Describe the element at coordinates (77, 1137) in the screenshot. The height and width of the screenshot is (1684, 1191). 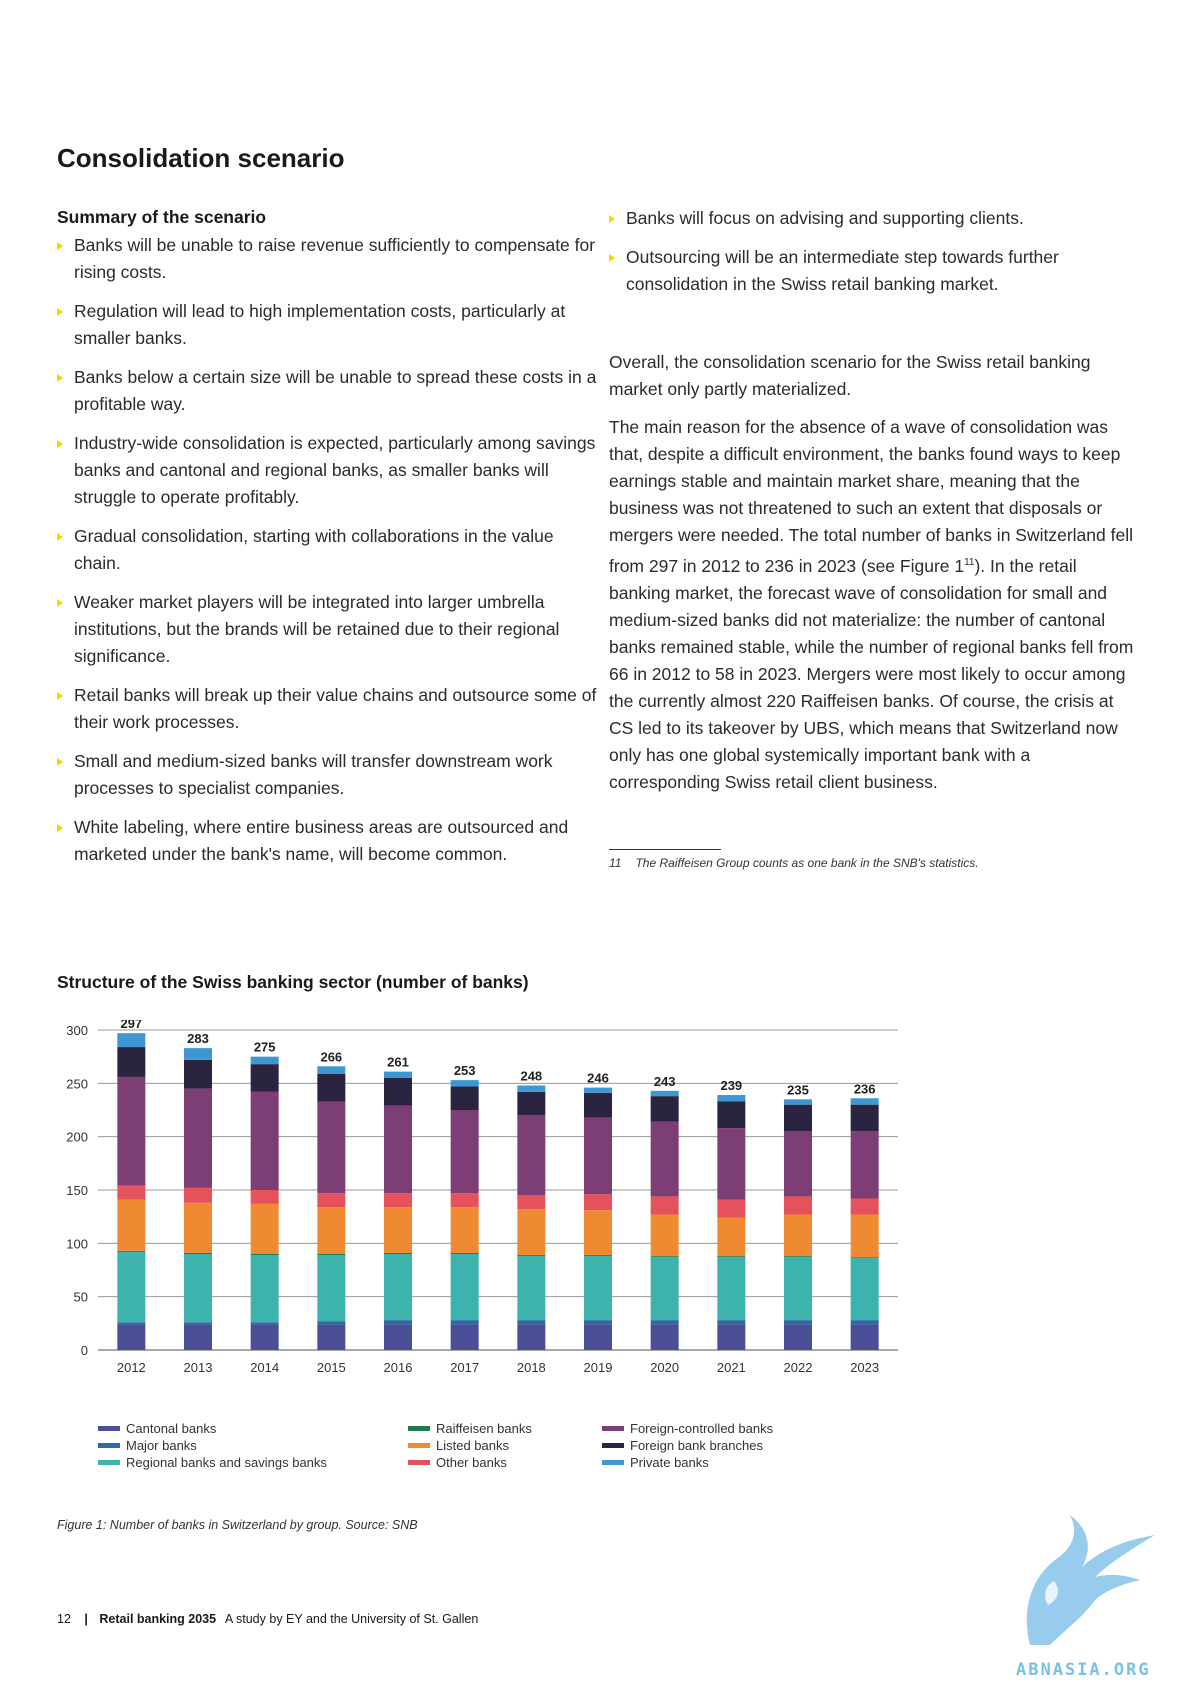
I see `y-tick-label: 200` at that location.